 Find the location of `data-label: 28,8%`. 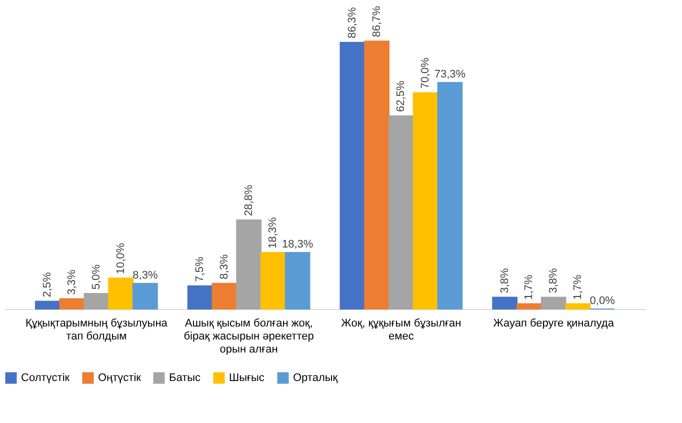

data-label: 28,8% is located at coordinates (248, 200).